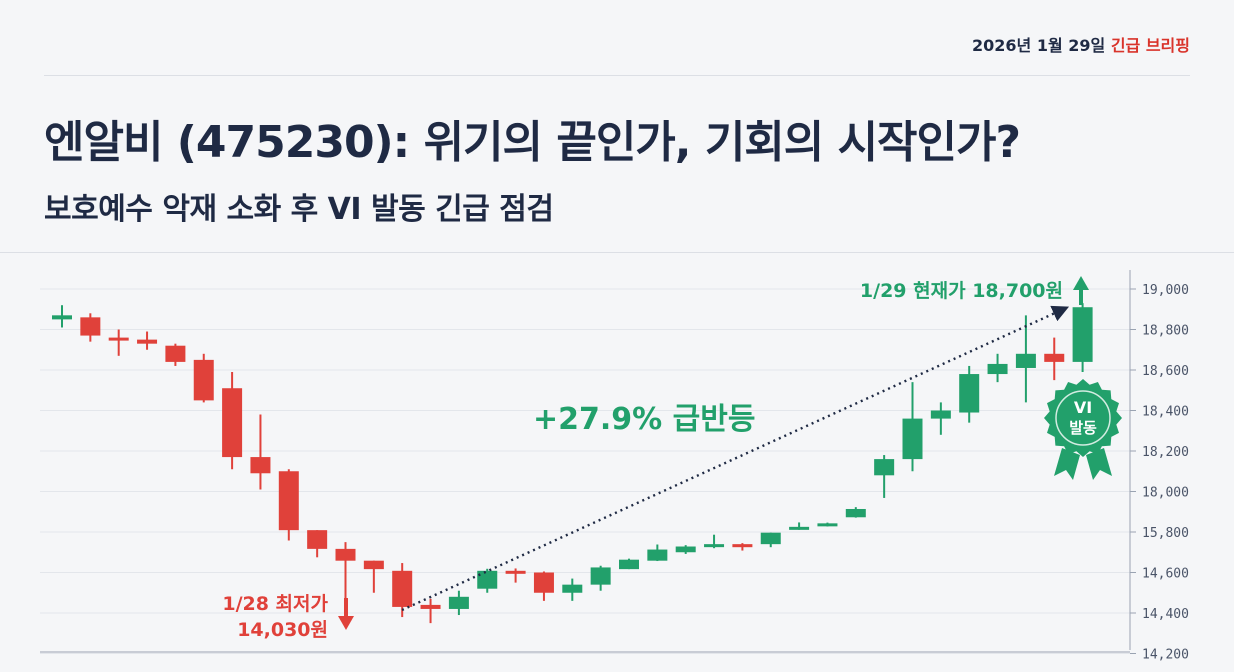  What do you see at coordinates (1083, 407) in the screenshot?
I see `vi-badge-line1: VI` at bounding box center [1083, 407].